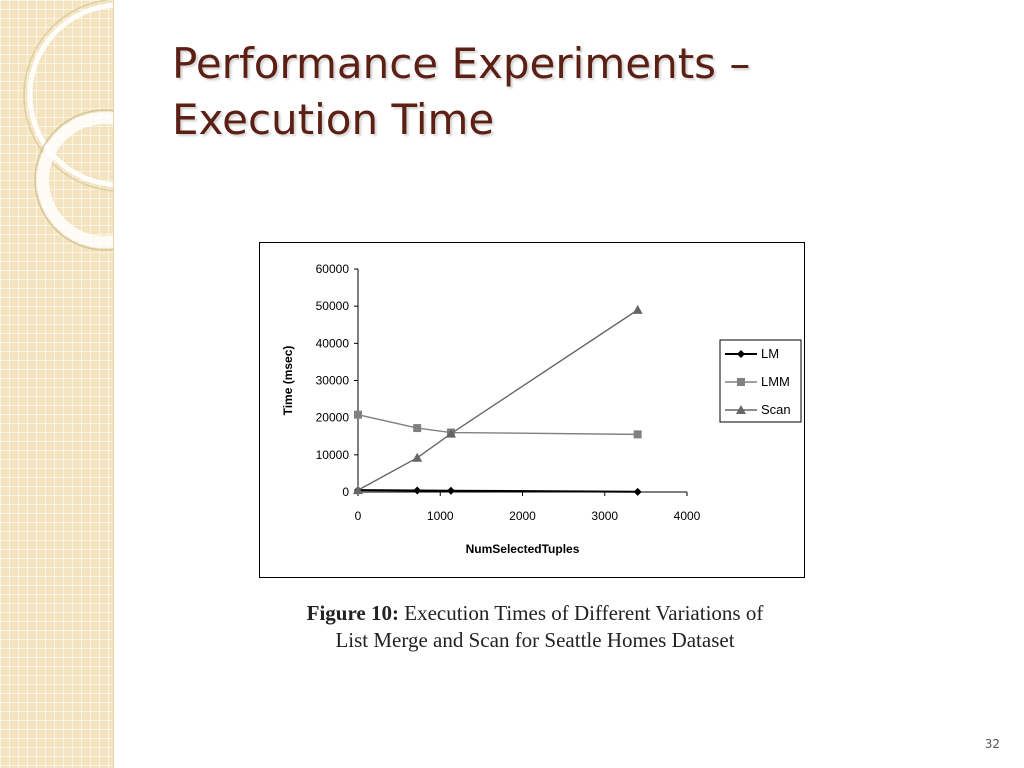  Describe the element at coordinates (775, 381) in the screenshot. I see `legend-entry-lmm: LMM` at that location.